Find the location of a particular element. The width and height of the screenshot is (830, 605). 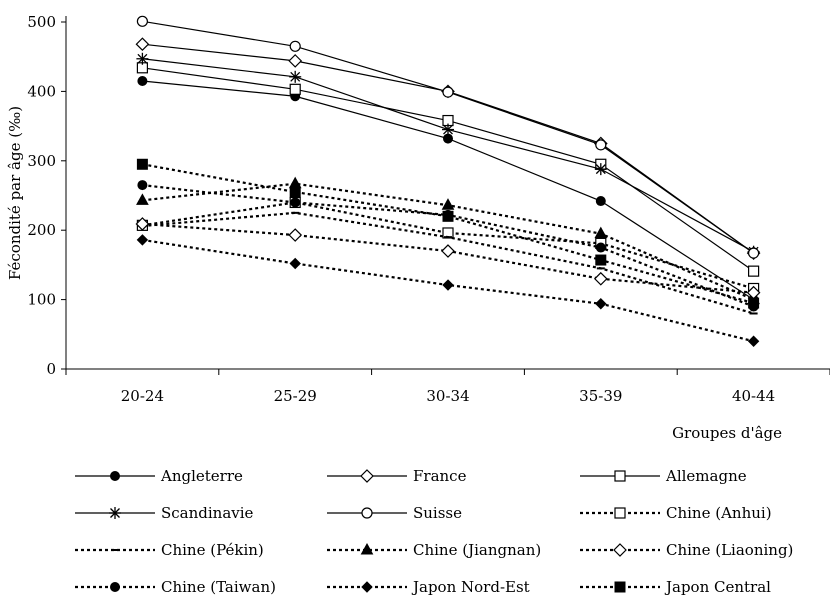

legend-item: Chine (Liaoning) is located at coordinates (686, 550).